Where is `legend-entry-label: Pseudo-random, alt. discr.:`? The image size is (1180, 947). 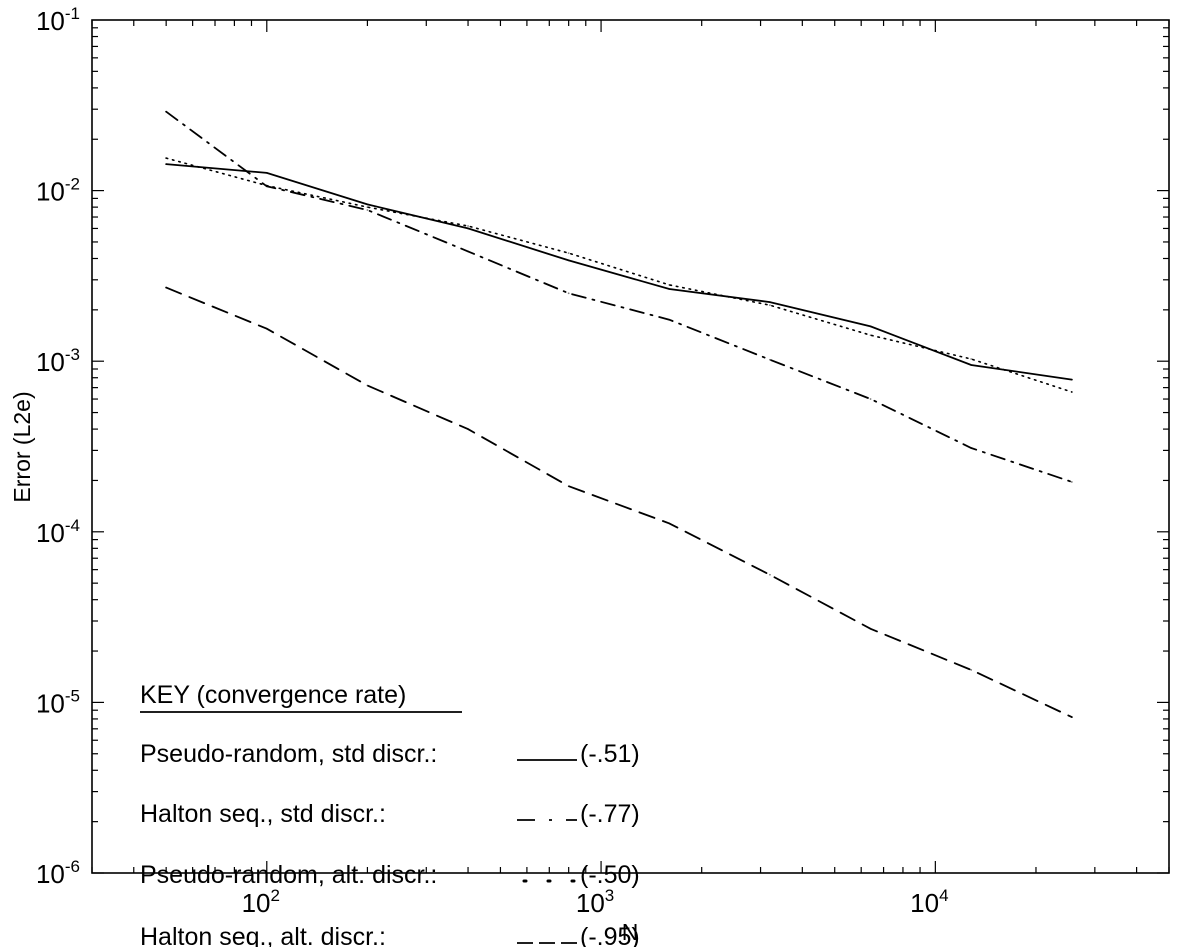
legend-entry-label: Pseudo-random, alt. discr.: is located at coordinates (288, 875).